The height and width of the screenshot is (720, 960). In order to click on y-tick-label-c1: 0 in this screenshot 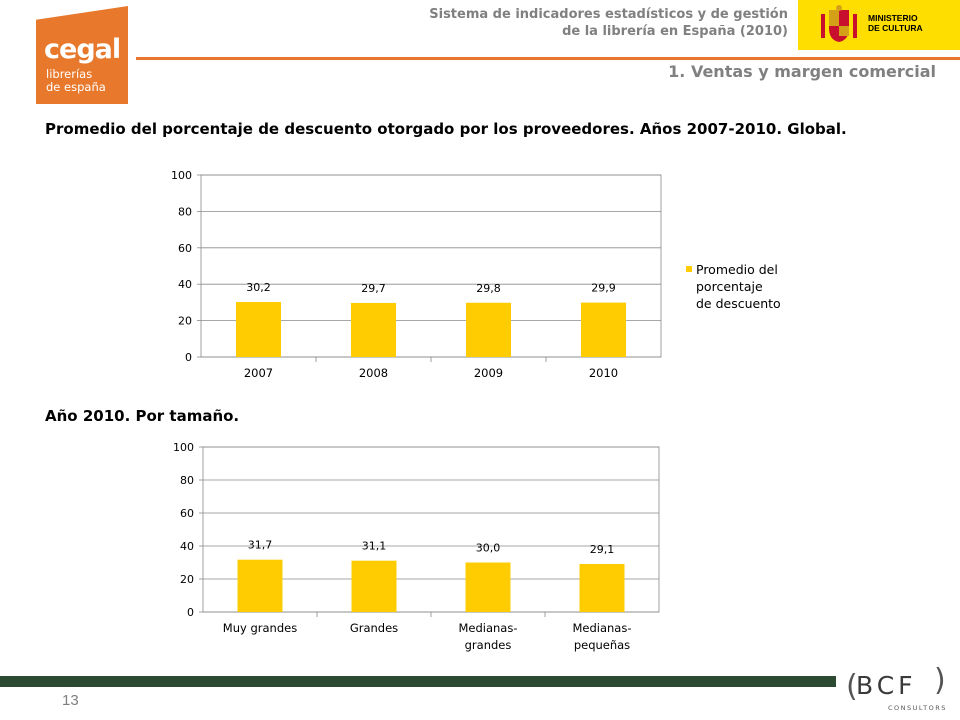, I will do `click(188, 357)`.